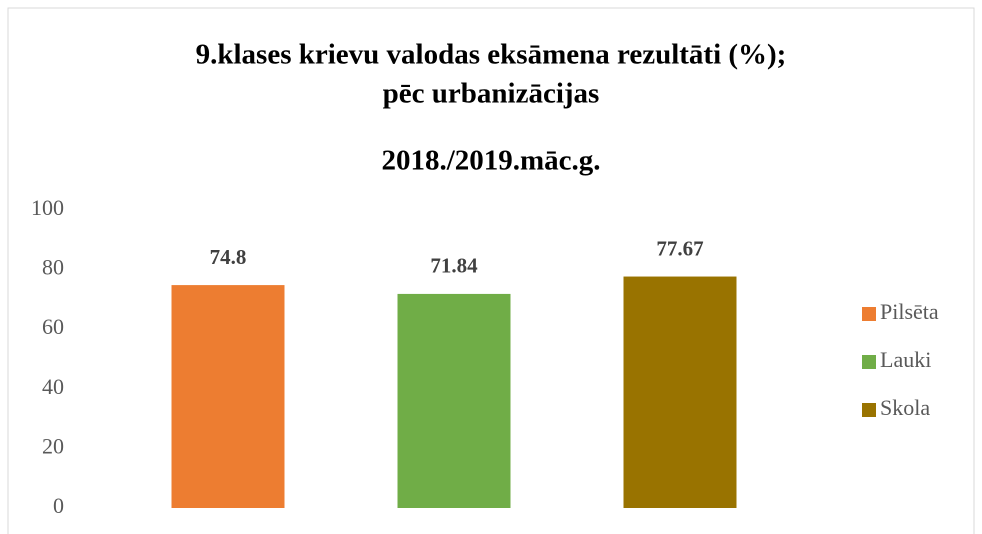 This screenshot has height=534, width=982. Describe the element at coordinates (53, 267) in the screenshot. I see `y-tick-label: 80` at that location.